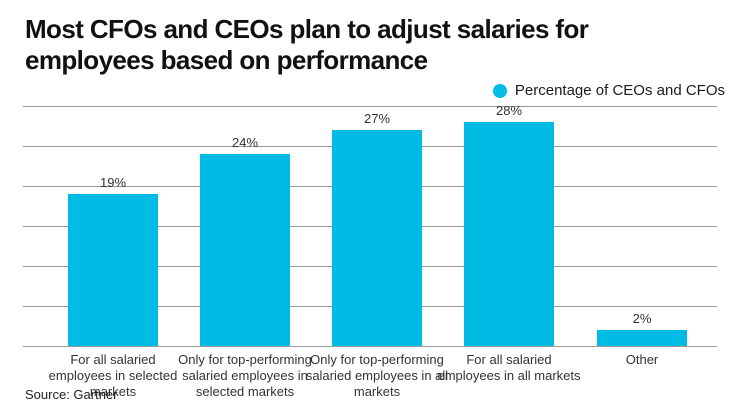 This screenshot has height=416, width=740. What do you see at coordinates (71, 394) in the screenshot?
I see `source-label: Source: Gartner` at bounding box center [71, 394].